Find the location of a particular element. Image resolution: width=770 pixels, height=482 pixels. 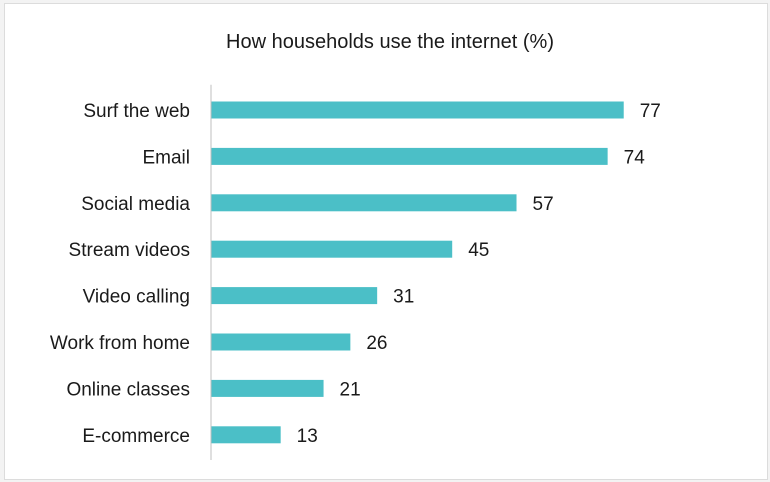

value-label-email: 74 is located at coordinates (635, 157).